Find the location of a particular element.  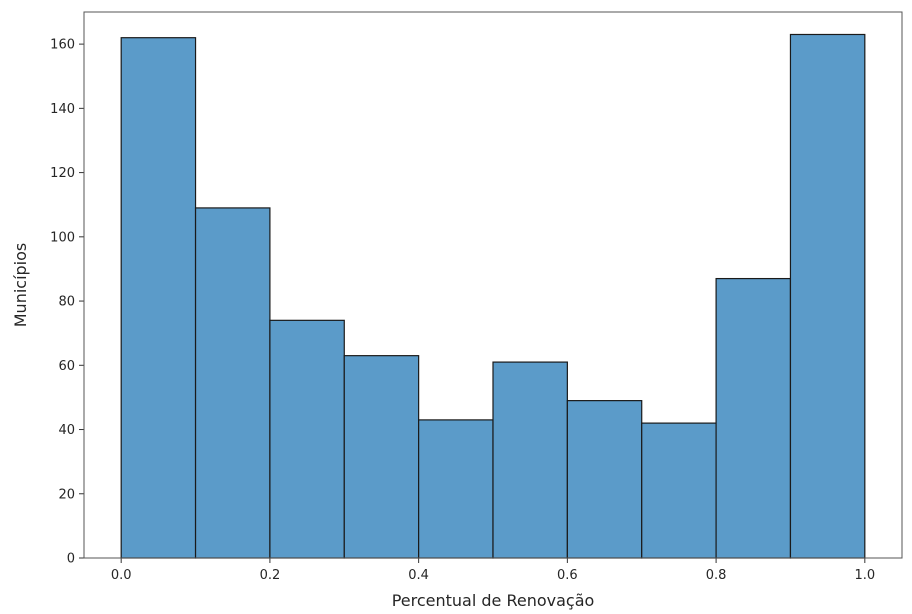

y-tick-label: 0 is located at coordinates (71, 559).